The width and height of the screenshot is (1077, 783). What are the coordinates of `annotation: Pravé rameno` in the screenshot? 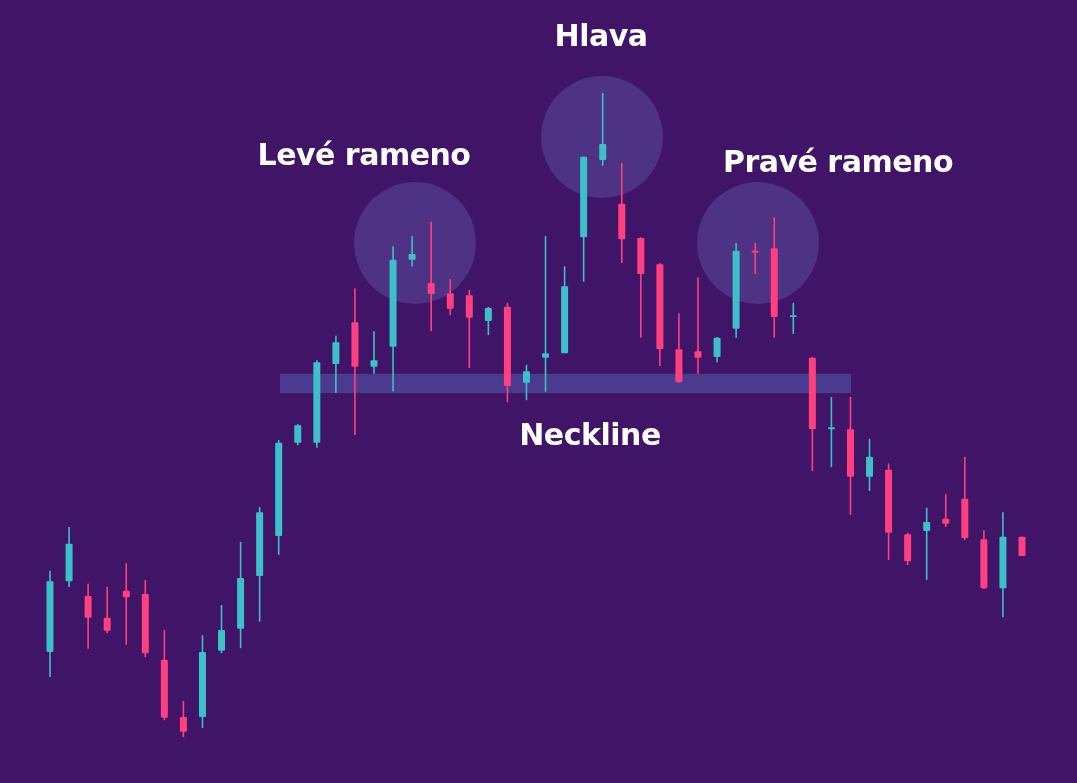 It's located at (838, 161).